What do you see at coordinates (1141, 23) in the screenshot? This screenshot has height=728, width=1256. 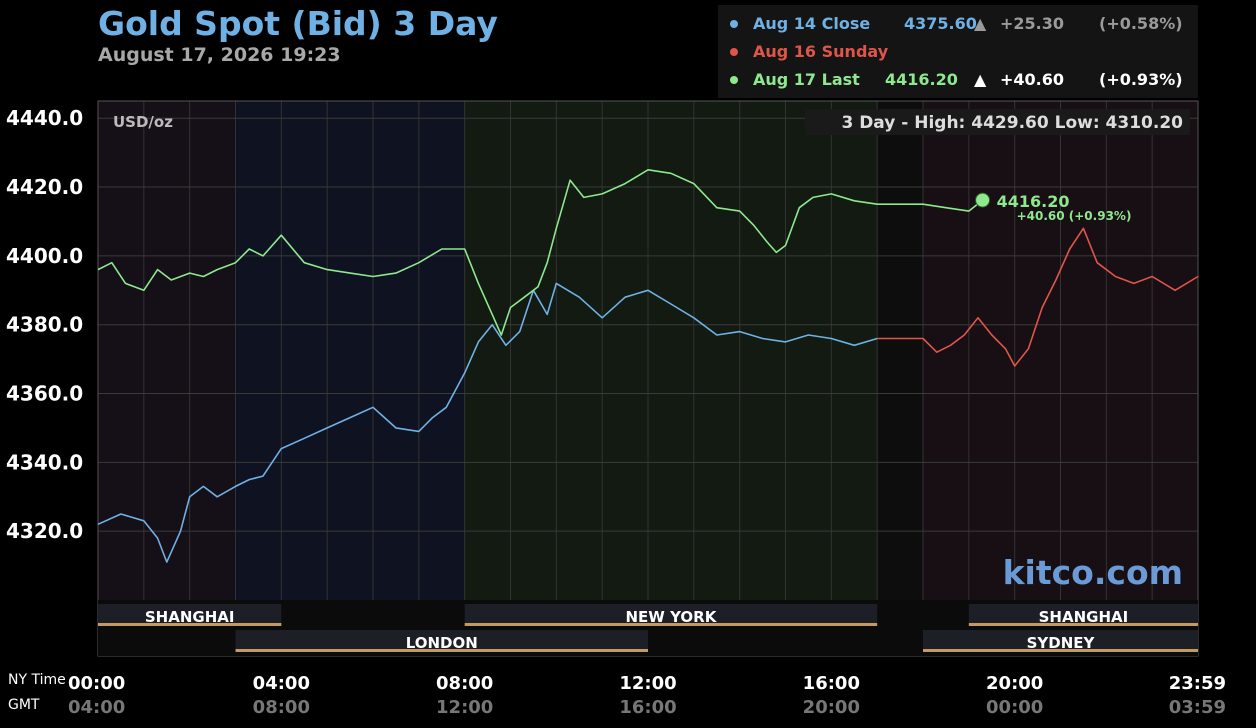 I see `legend-percent: (+0.58%)` at bounding box center [1141, 23].